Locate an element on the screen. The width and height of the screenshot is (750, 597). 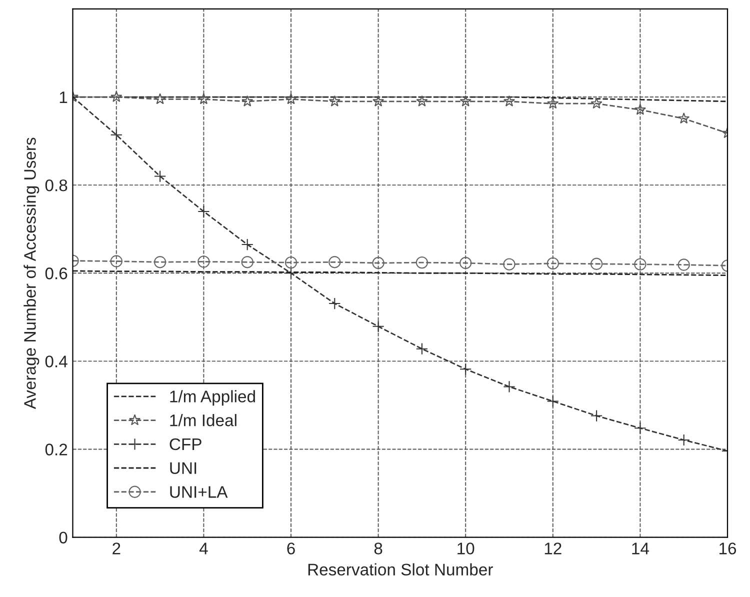
x-tick-label: 8 is located at coordinates (378, 548).